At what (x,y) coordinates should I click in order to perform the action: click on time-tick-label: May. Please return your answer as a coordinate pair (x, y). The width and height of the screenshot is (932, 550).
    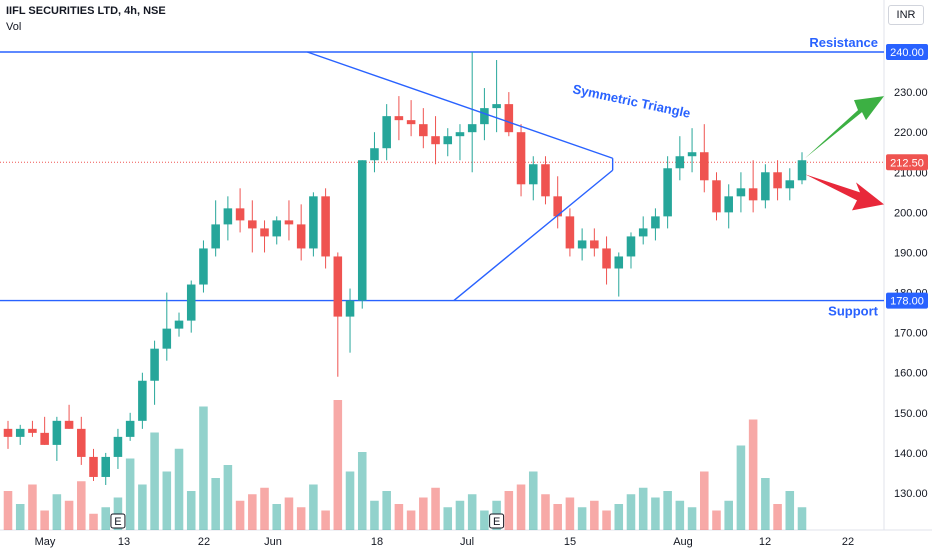
    Looking at the image, I should click on (45, 542).